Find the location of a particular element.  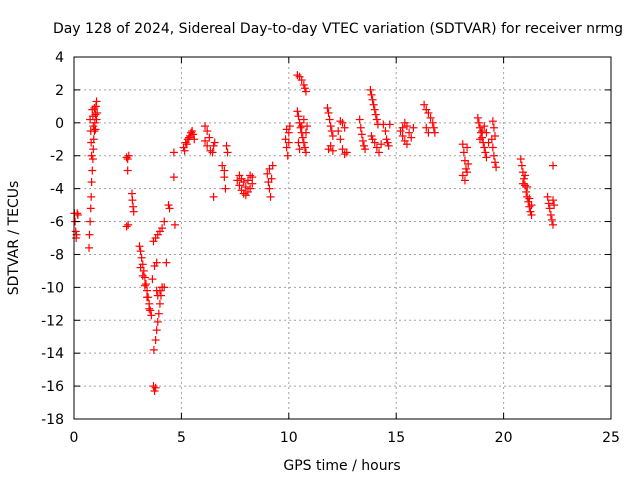

x-tick-label: 20 is located at coordinates (504, 438).